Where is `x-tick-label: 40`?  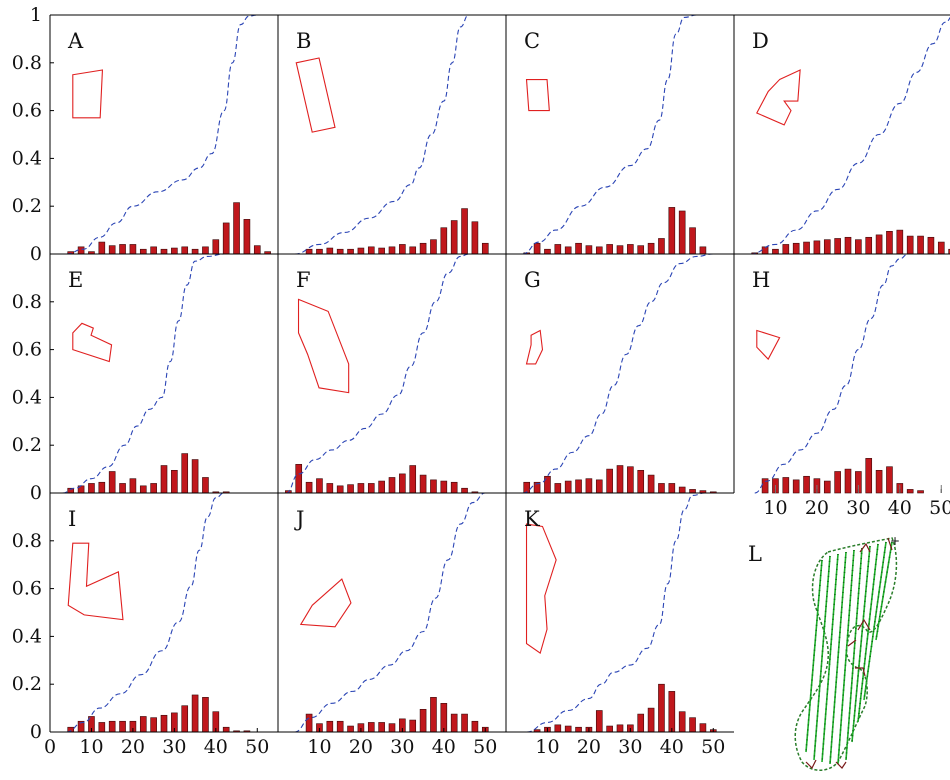 x-tick-label: 40 is located at coordinates (900, 508).